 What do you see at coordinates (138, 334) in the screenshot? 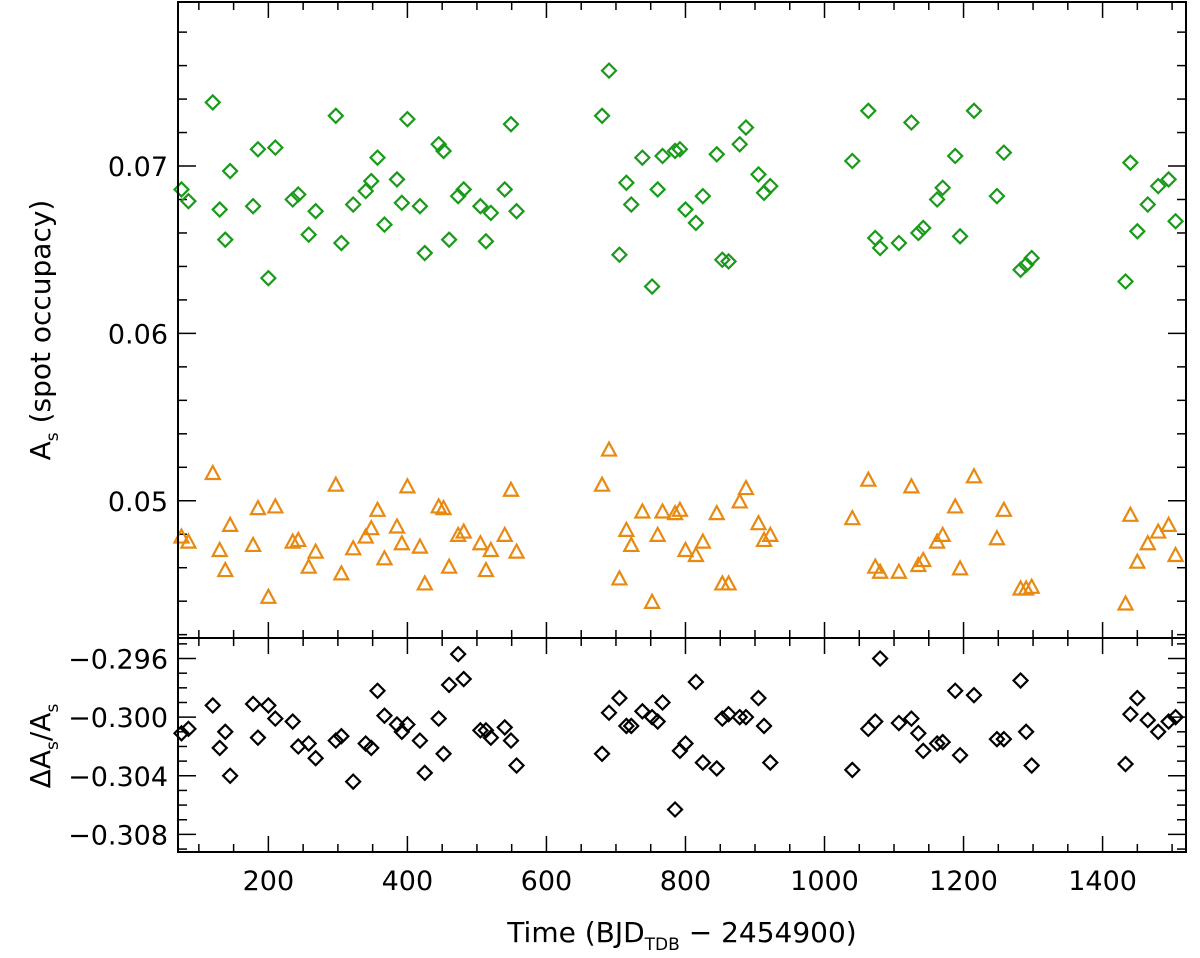
I see `y-tick-label: 0.06` at bounding box center [138, 334].